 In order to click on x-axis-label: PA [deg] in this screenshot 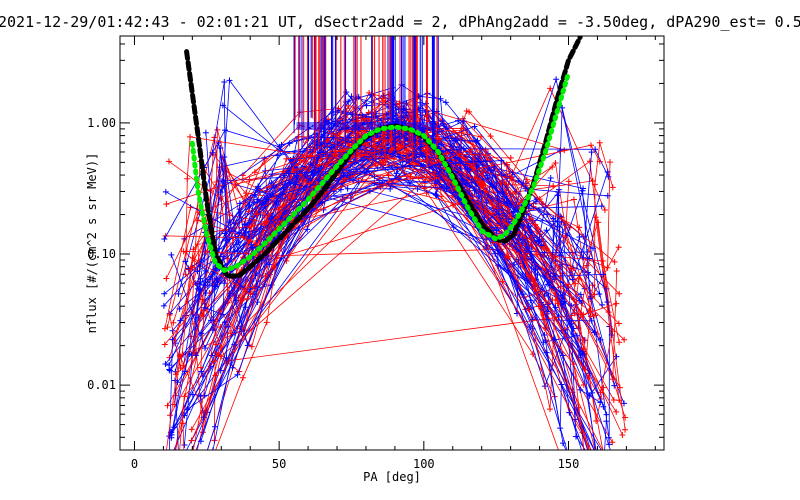, I will do `click(392, 477)`.